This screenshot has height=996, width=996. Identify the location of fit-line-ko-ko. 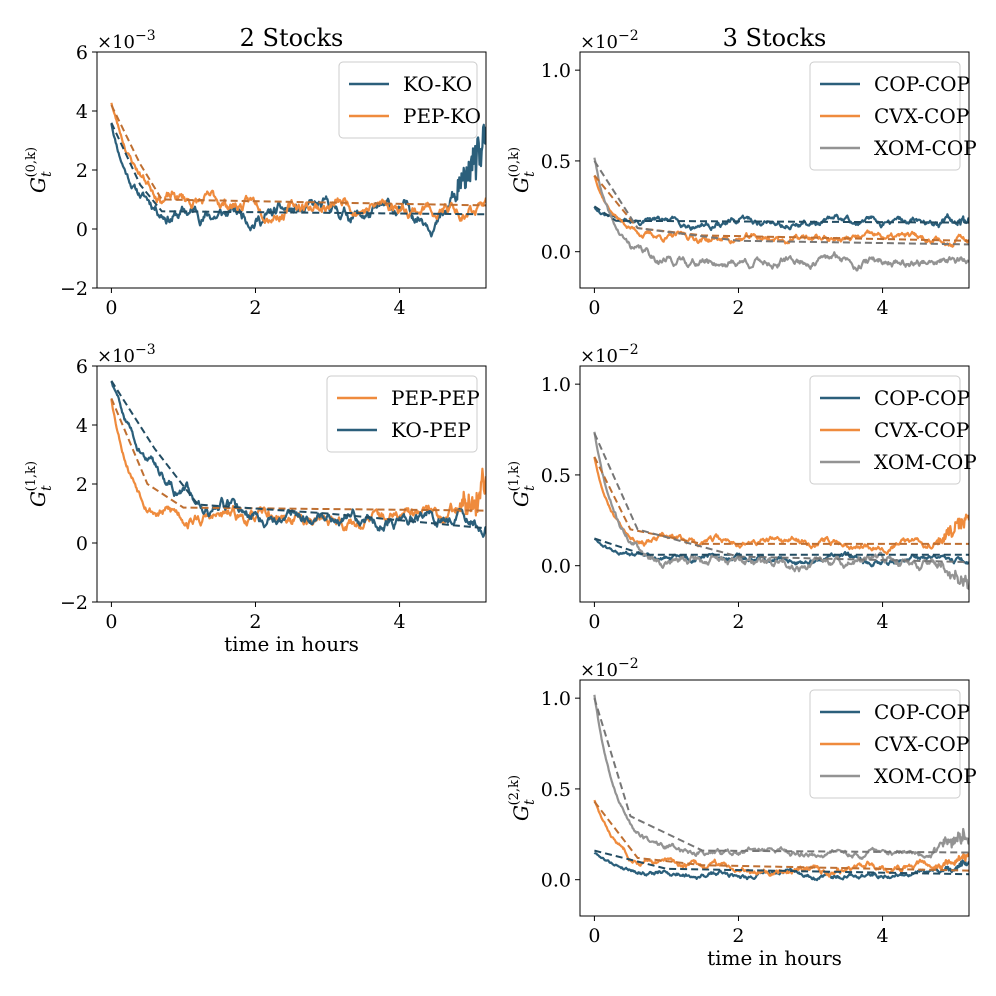
(298, 169).